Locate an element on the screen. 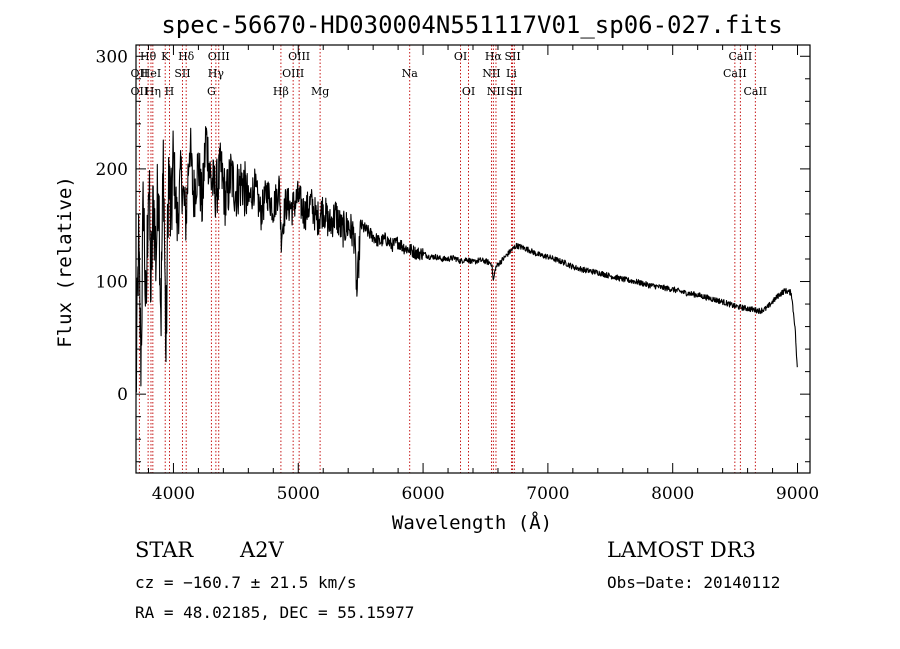  line-label: Hδ is located at coordinates (186, 56).